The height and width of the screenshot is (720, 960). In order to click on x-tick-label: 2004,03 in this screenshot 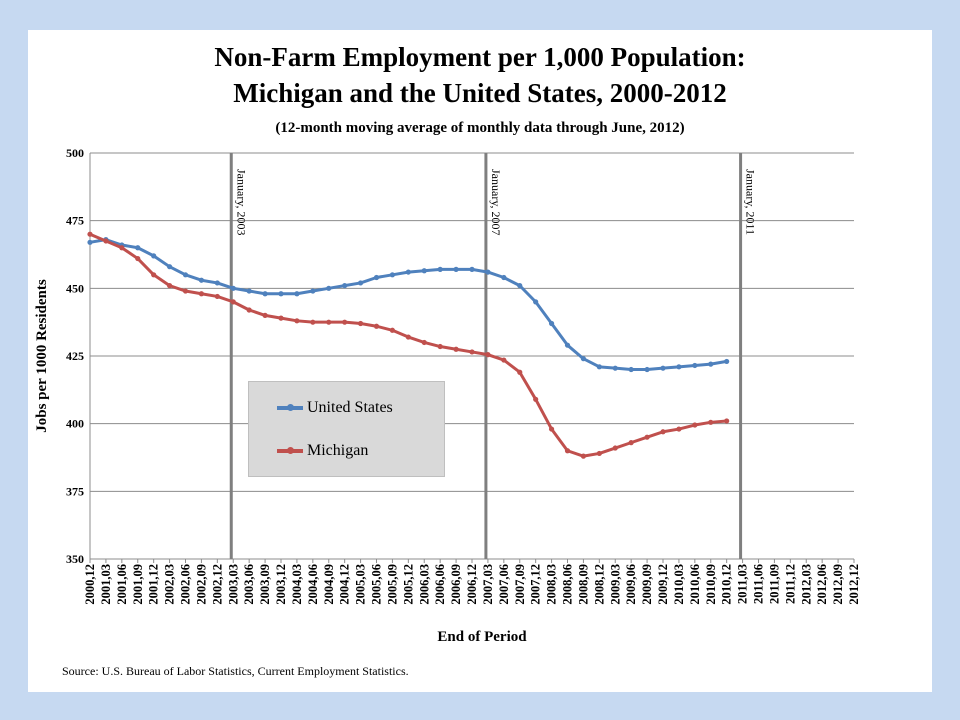, I will do `click(297, 584)`.